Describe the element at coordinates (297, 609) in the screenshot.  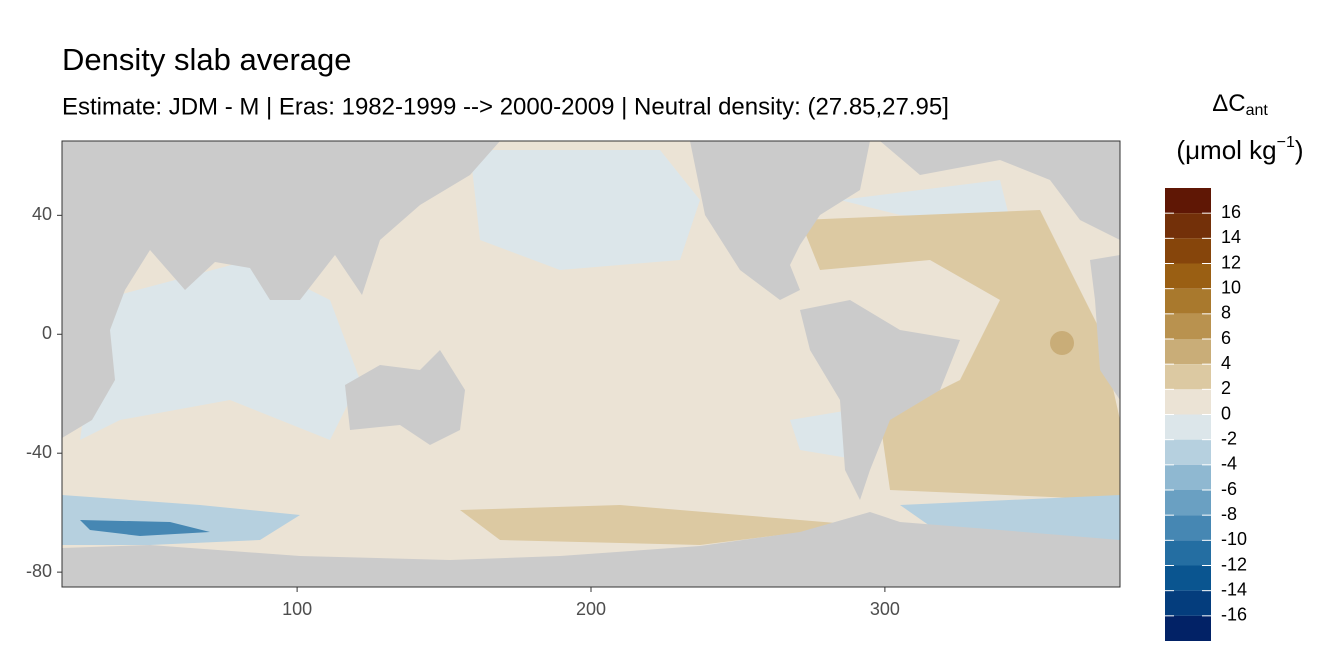
I see `x-tick-label: 100` at that location.